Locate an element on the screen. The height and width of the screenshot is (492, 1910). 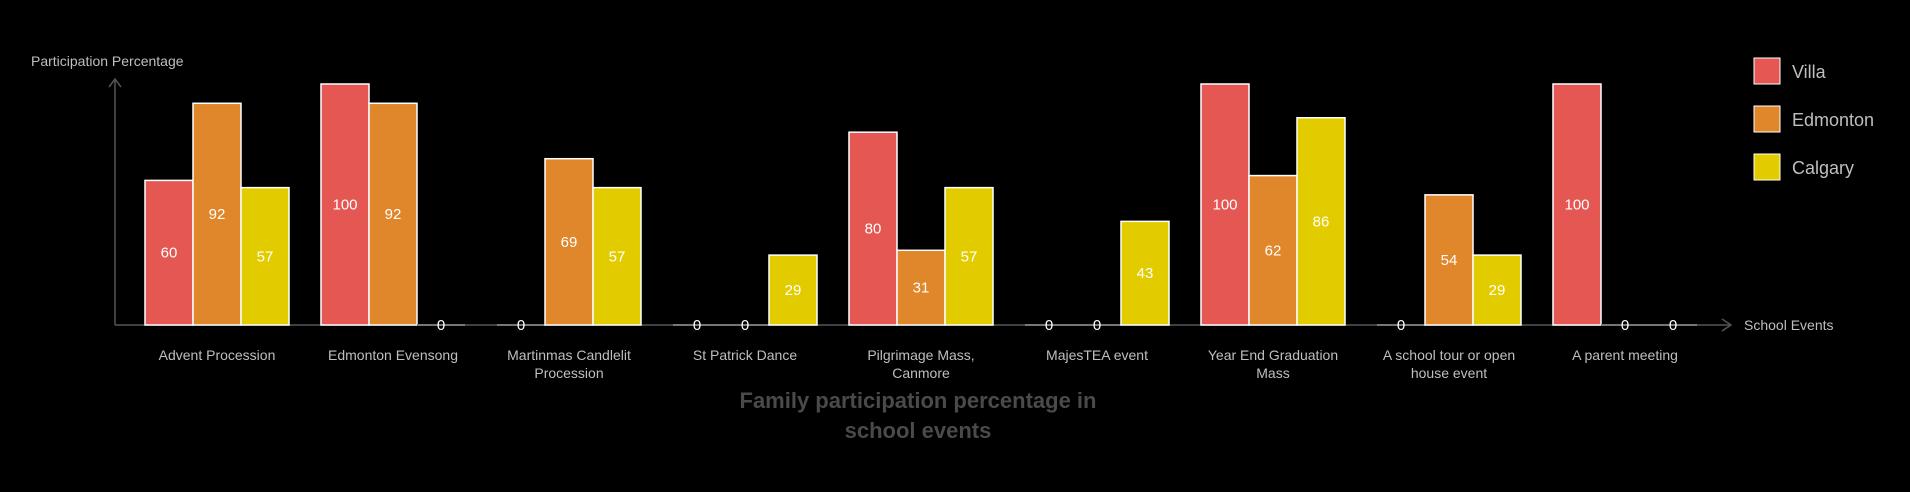
bar-label-edmonton-1: 92 is located at coordinates (393, 214).